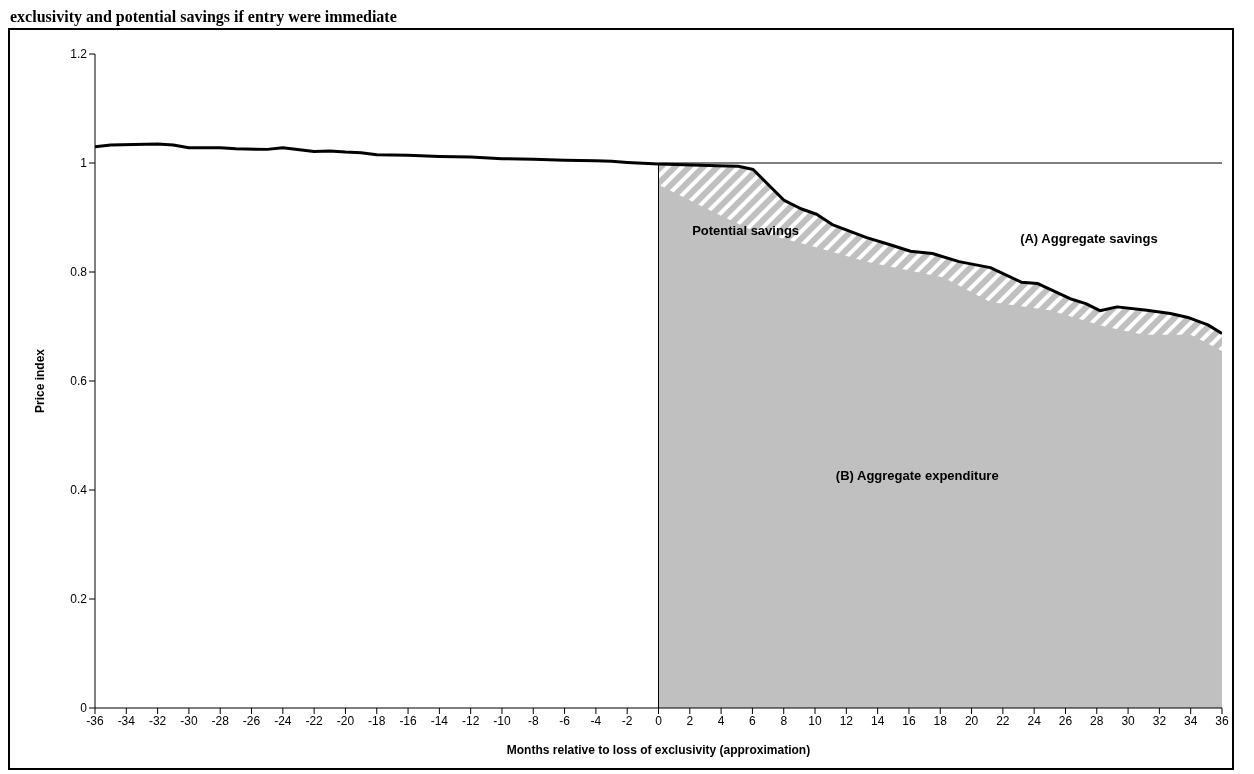  I want to click on annotation: Potential savings, so click(746, 230).